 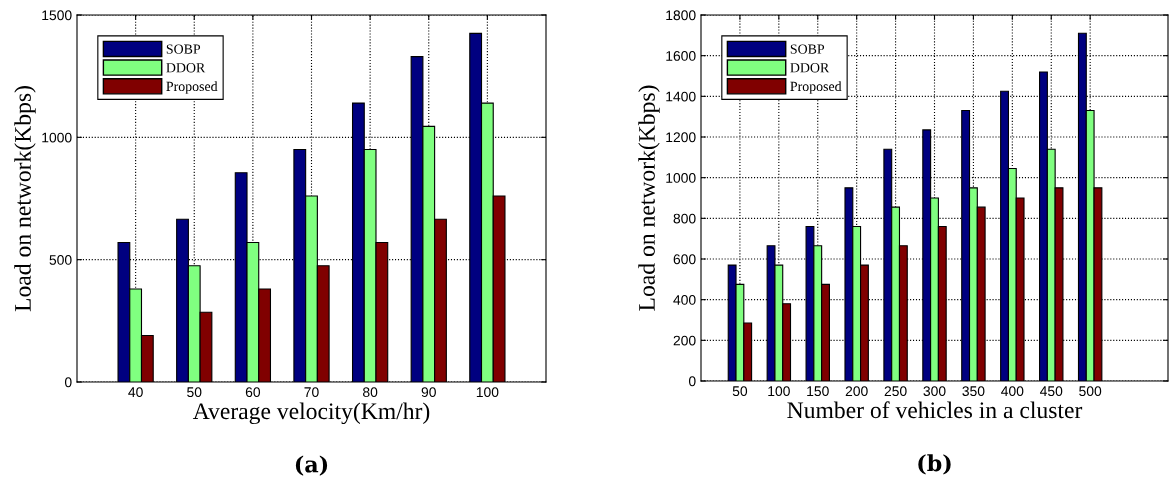 I want to click on x-tick-label: 40, so click(x=135, y=392).